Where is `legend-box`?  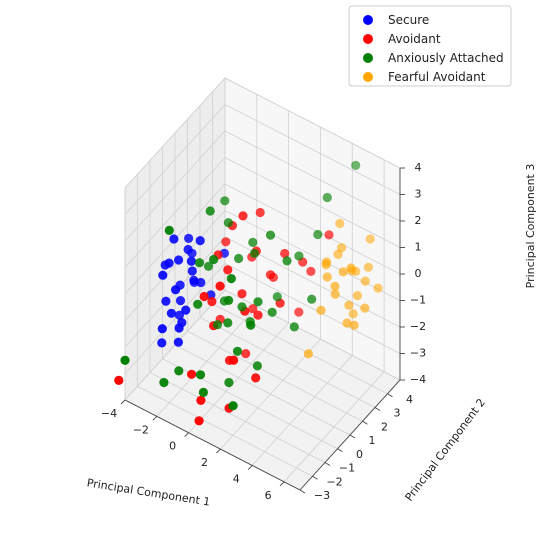
legend-box is located at coordinates (430, 46).